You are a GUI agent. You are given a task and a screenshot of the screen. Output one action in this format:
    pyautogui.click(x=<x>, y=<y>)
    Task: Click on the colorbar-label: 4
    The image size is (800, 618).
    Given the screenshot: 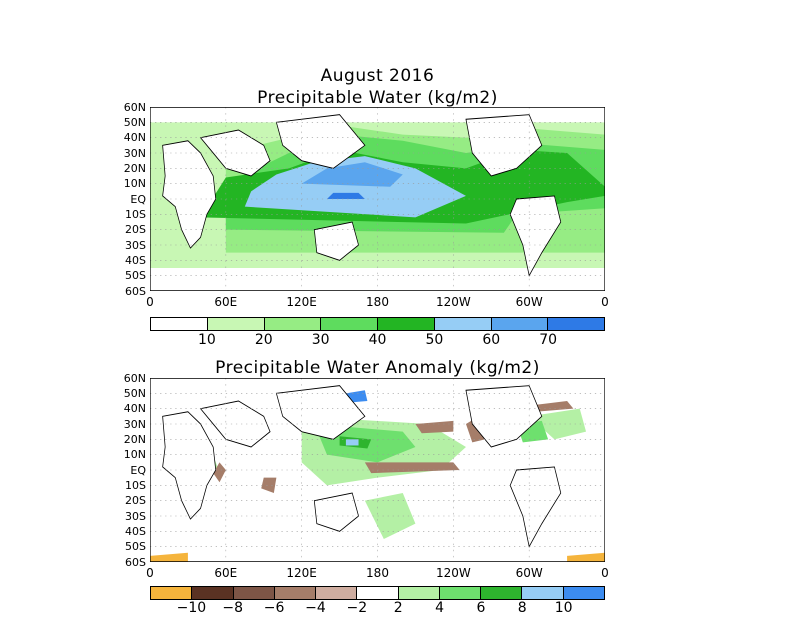 What is the action you would take?
    pyautogui.click(x=440, y=608)
    